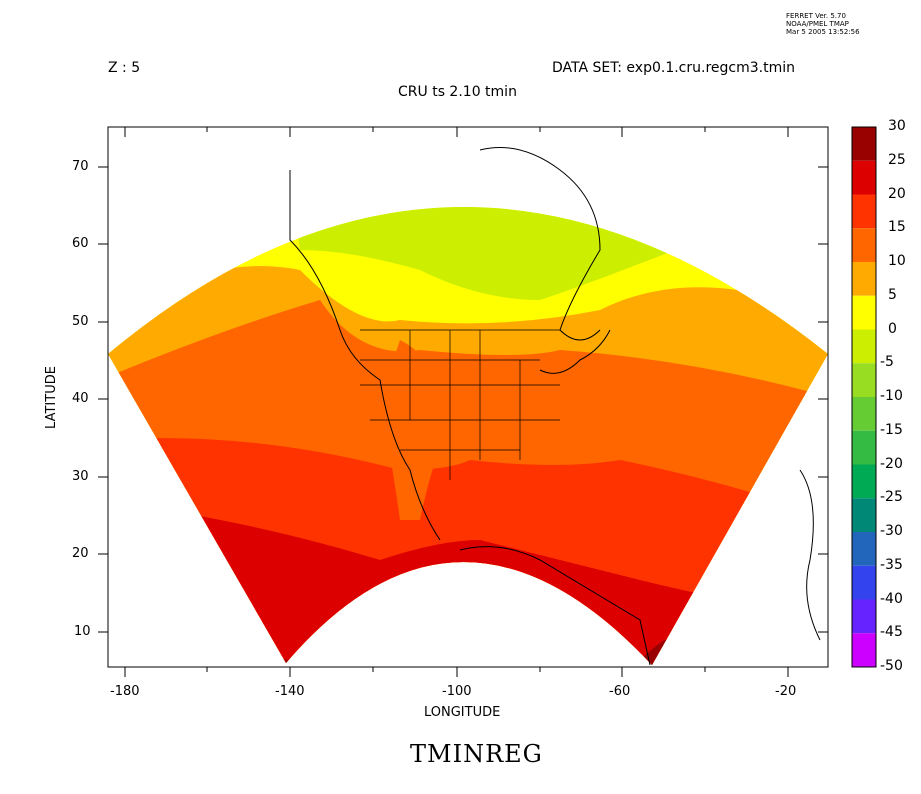 The width and height of the screenshot is (921, 794). I want to click on colorbar-level-label: -45, so click(891, 632).